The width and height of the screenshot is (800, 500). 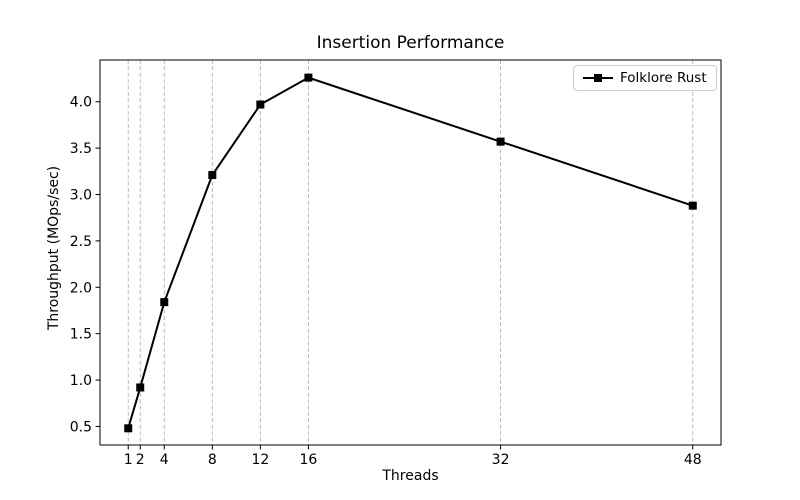 What do you see at coordinates (81, 427) in the screenshot?
I see `y-tick-label: 0.5` at bounding box center [81, 427].